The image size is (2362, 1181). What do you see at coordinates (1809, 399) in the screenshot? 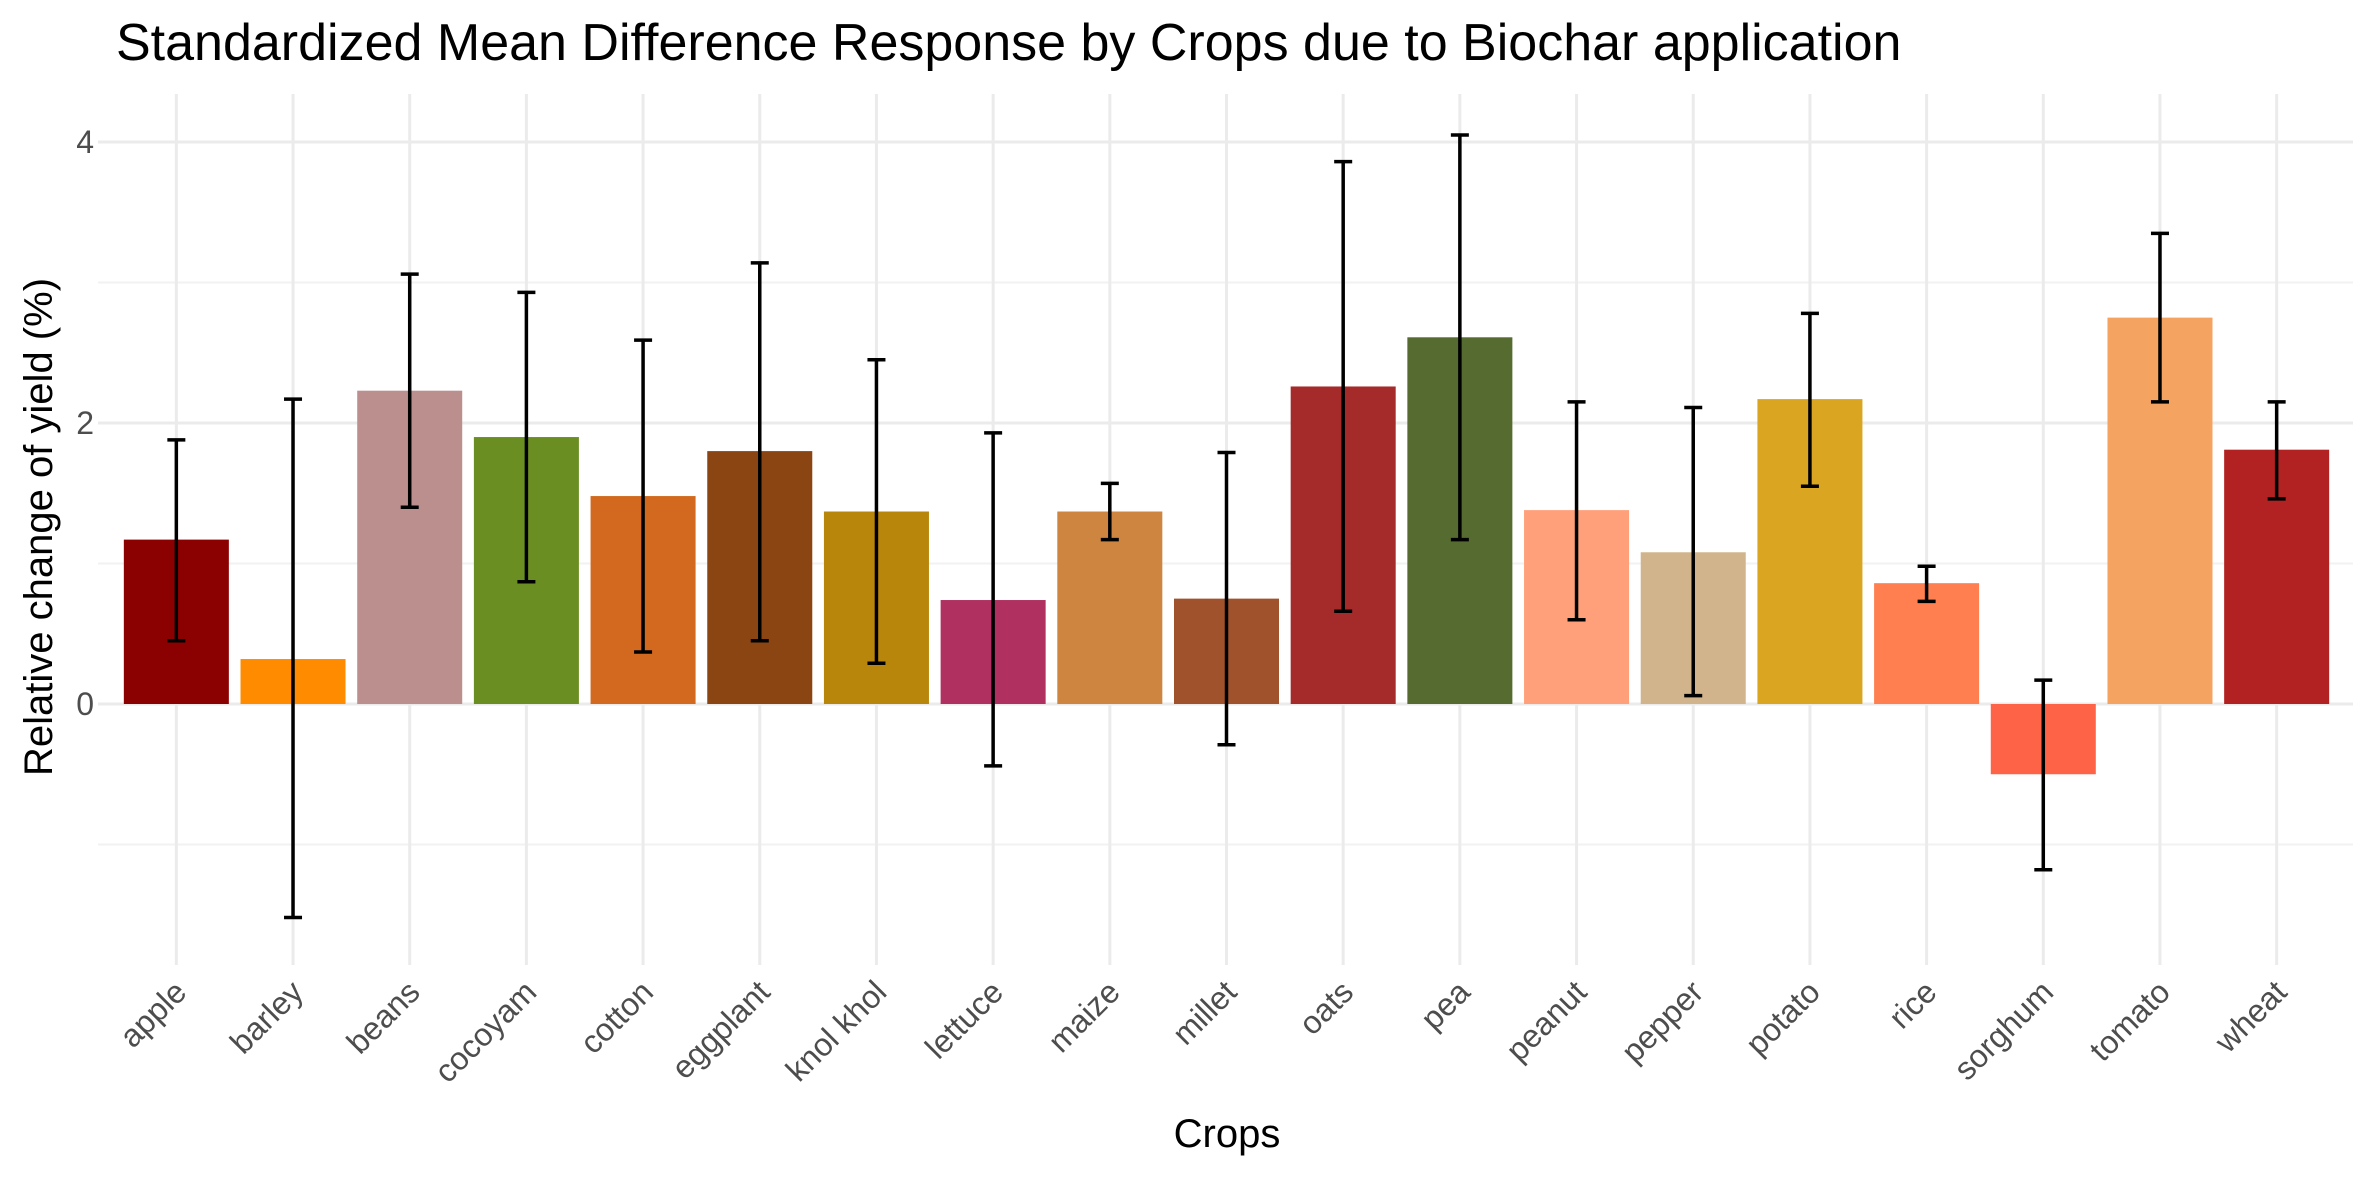
I see `error-bar-potato` at bounding box center [1809, 399].